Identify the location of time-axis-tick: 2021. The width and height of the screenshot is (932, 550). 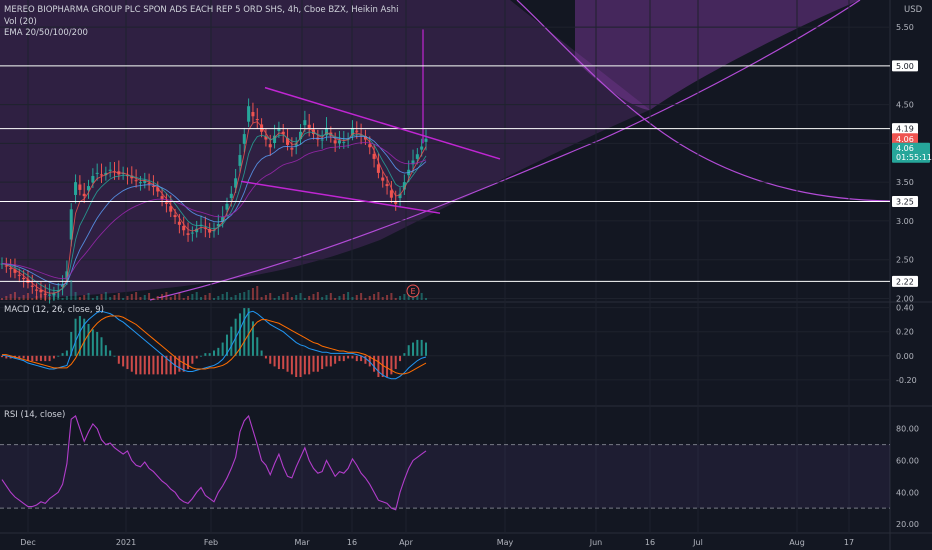
(126, 542).